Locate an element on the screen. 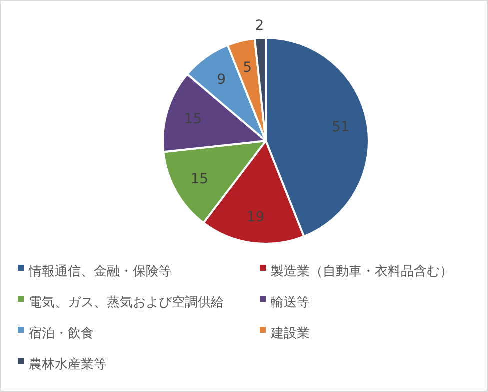  legend-label: 建設業 is located at coordinates (290, 334).